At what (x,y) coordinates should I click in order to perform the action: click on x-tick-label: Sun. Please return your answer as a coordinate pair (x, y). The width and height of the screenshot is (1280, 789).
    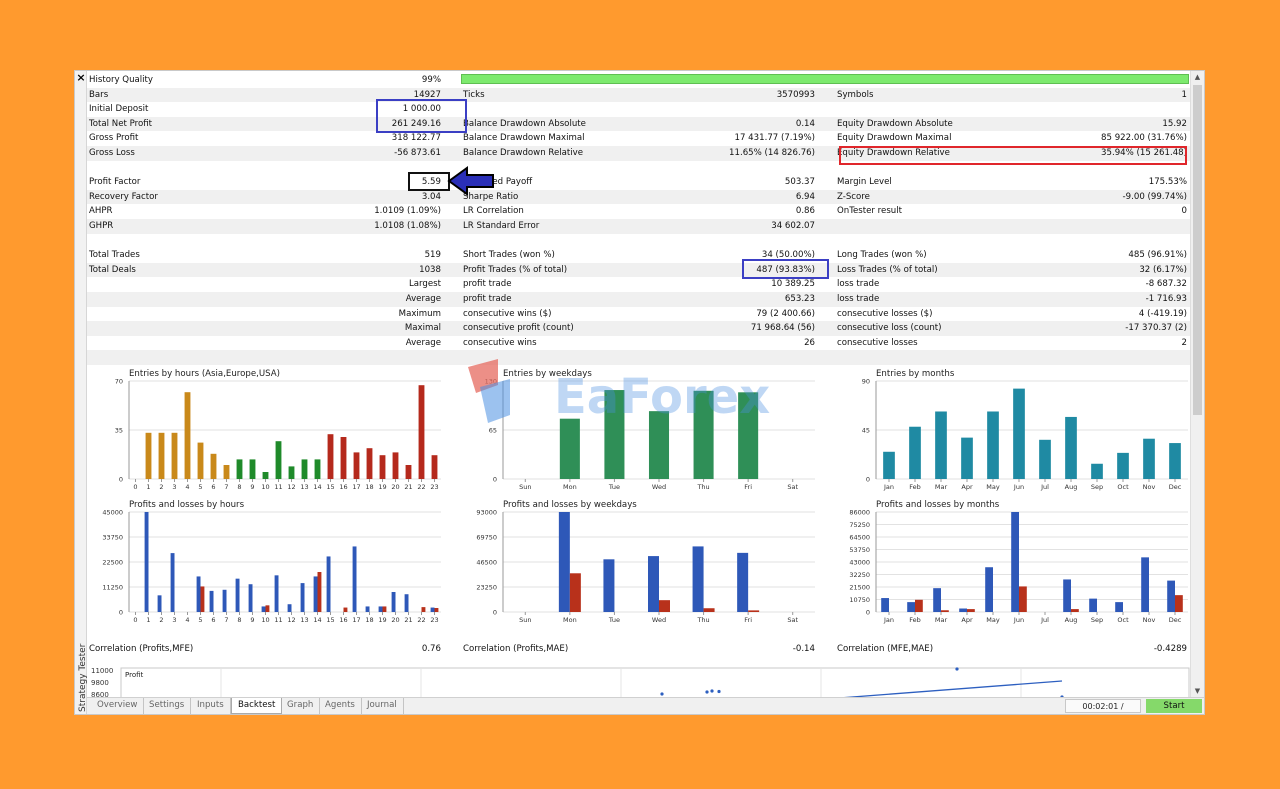
    Looking at the image, I should click on (525, 620).